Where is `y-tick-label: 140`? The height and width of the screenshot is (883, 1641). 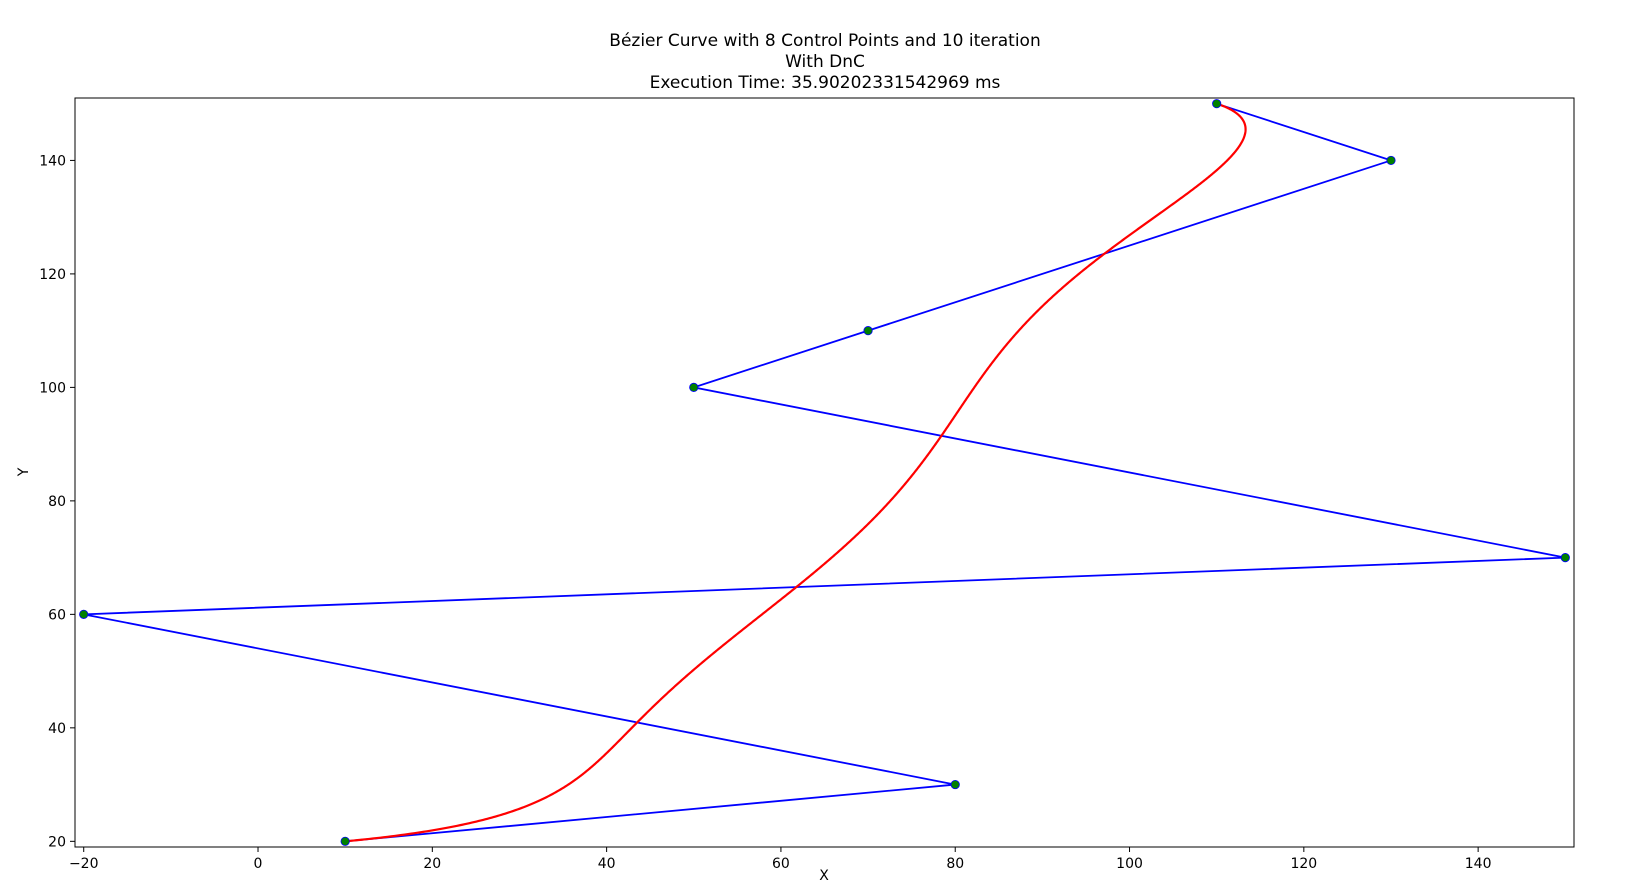
y-tick-label: 140 is located at coordinates (52, 161).